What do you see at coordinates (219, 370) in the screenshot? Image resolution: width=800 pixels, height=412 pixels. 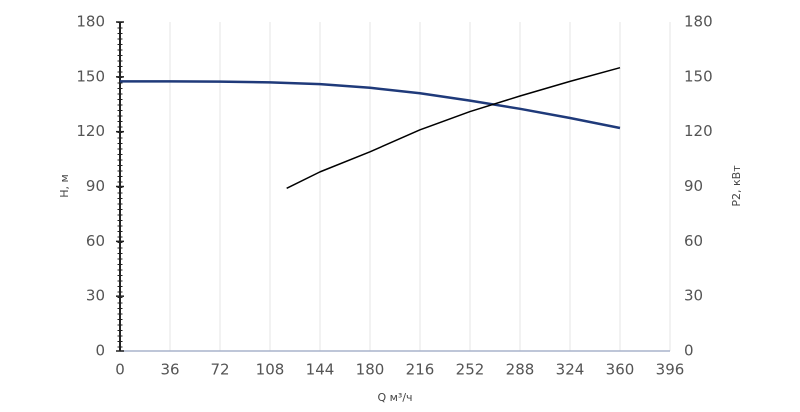 I see `x-tick-label: 72` at bounding box center [219, 370].